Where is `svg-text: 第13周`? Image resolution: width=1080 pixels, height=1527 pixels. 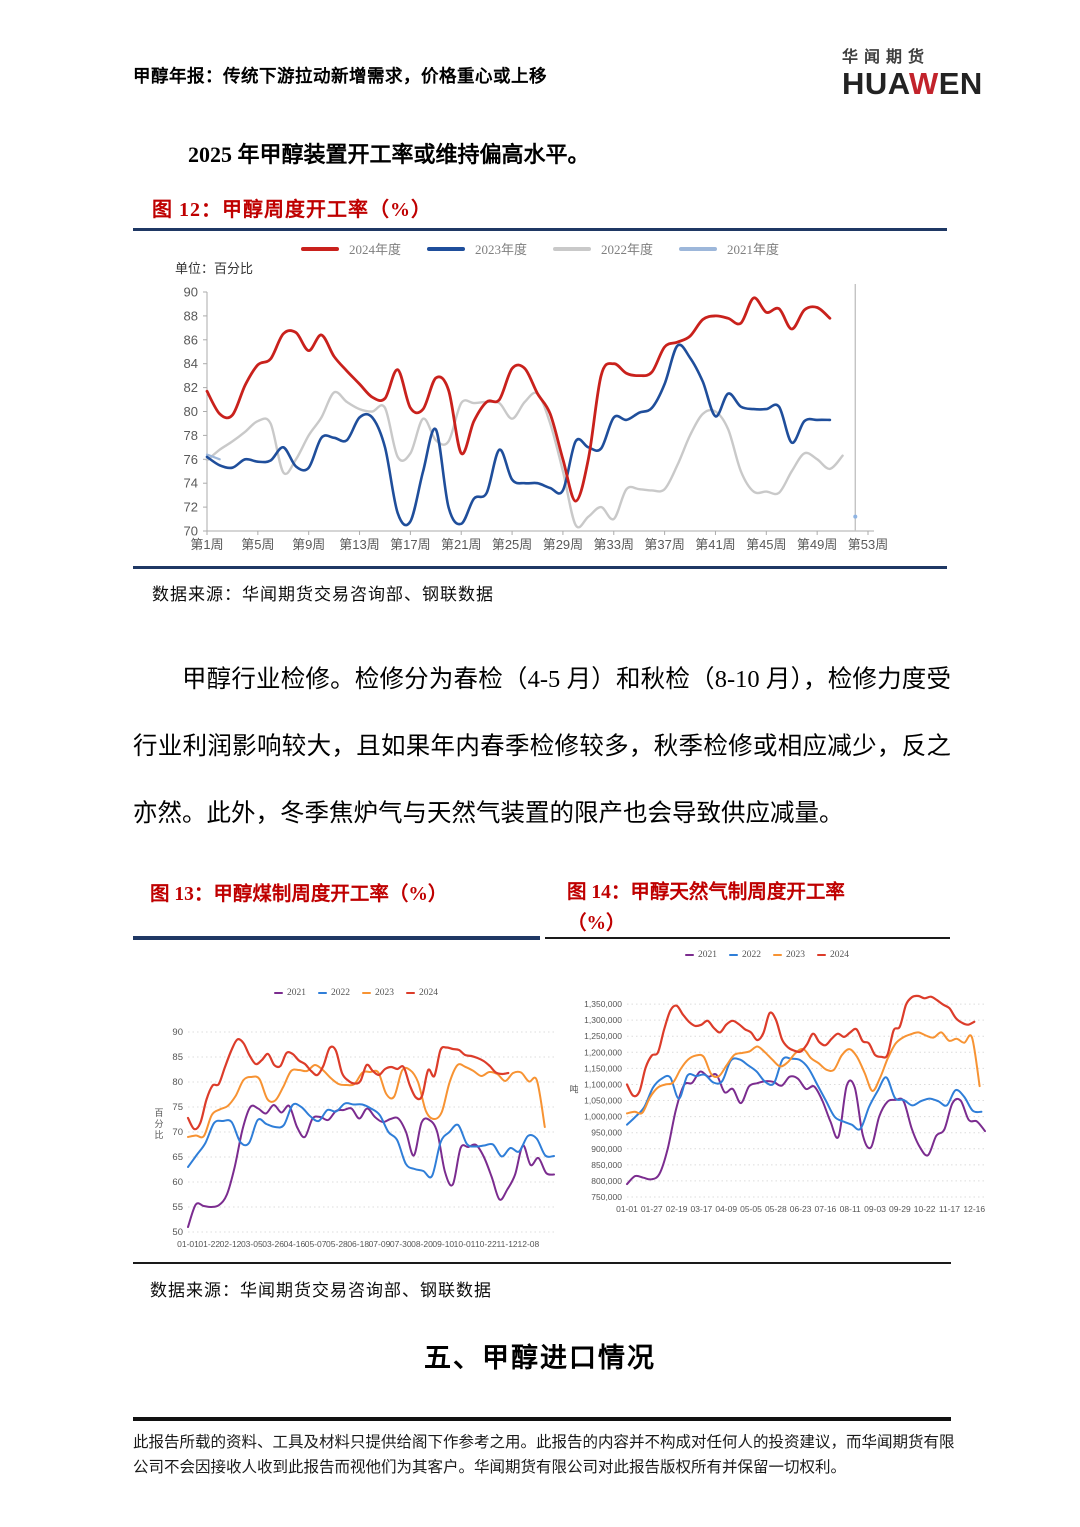
svg-text: 第13周 is located at coordinates (359, 544).